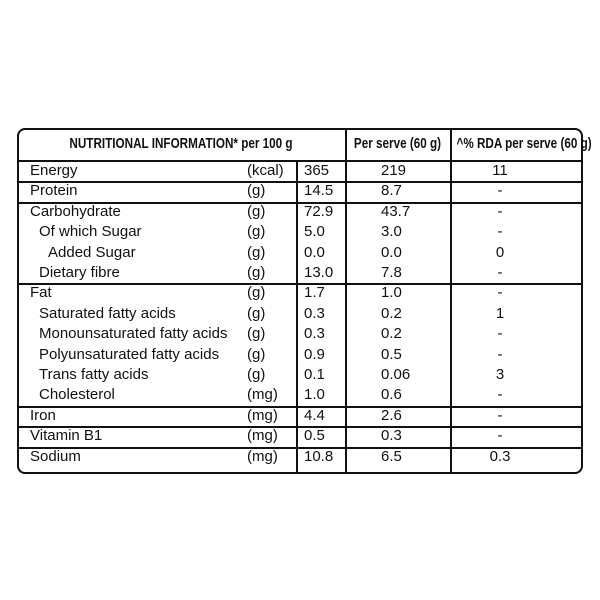  I want to click on per-100g: 0.5, so click(314, 436).